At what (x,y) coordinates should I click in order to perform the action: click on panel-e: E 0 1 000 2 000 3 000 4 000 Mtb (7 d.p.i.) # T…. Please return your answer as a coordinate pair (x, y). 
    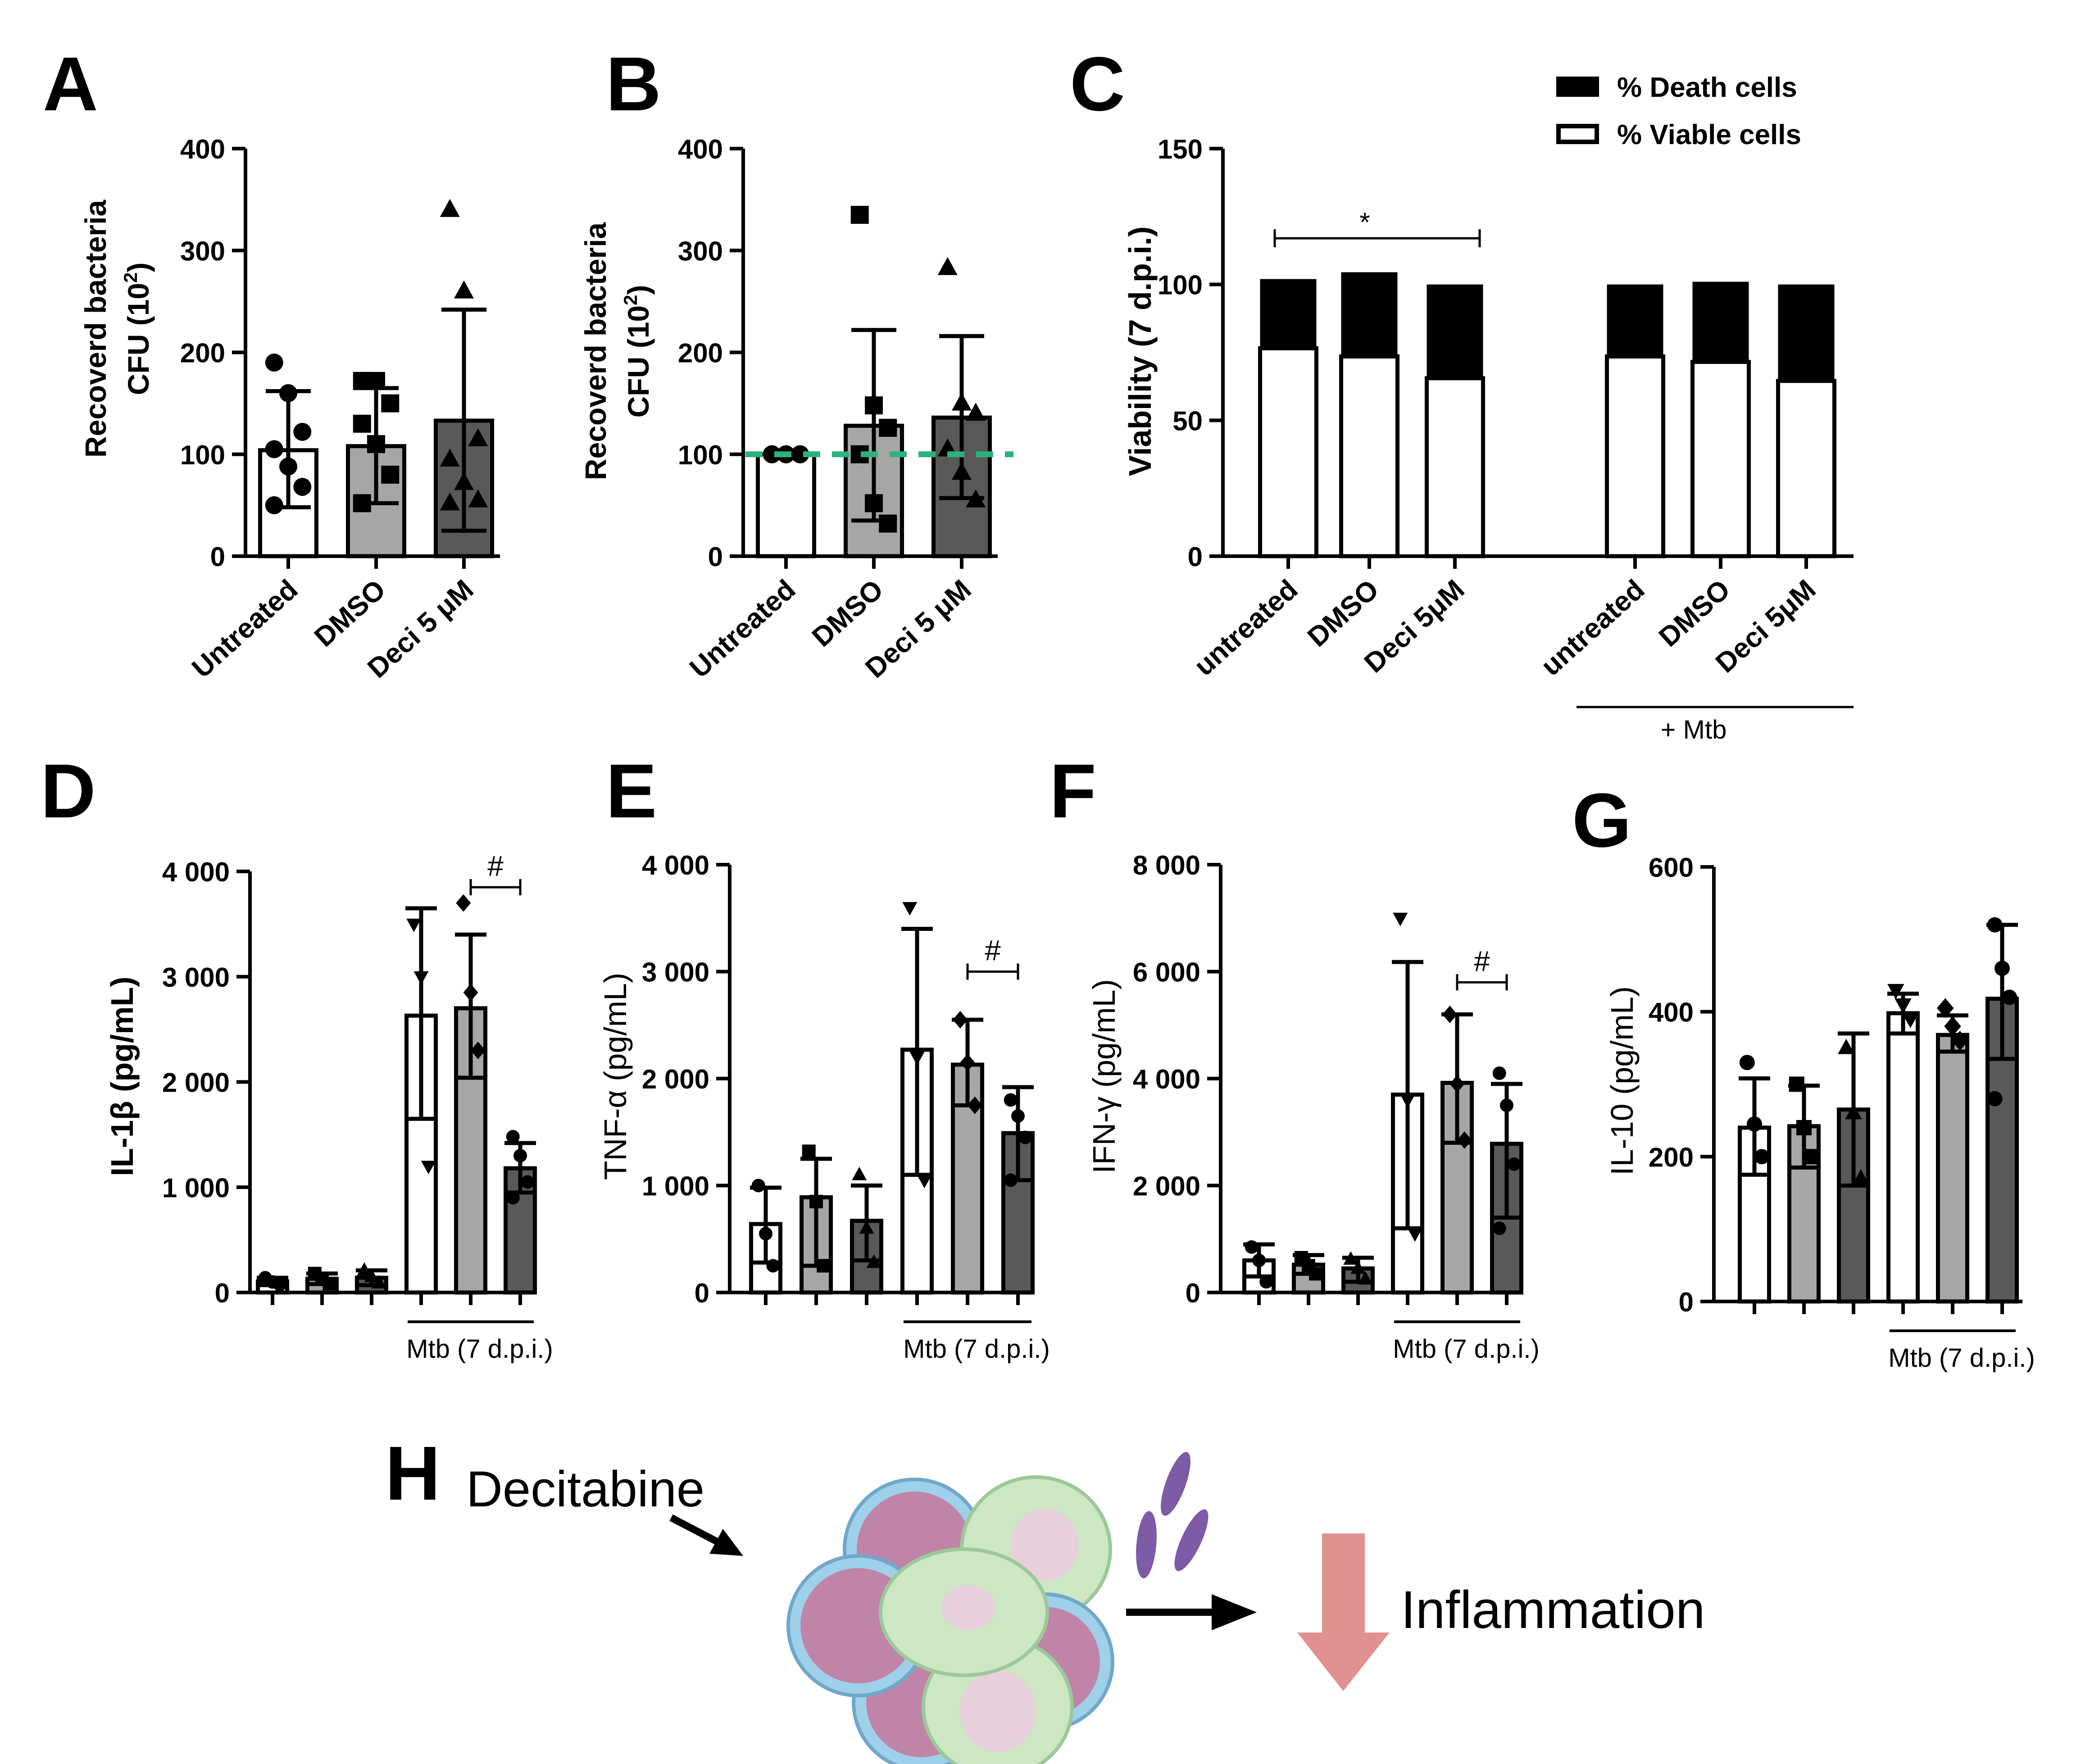
    Looking at the image, I should click on (824, 1056).